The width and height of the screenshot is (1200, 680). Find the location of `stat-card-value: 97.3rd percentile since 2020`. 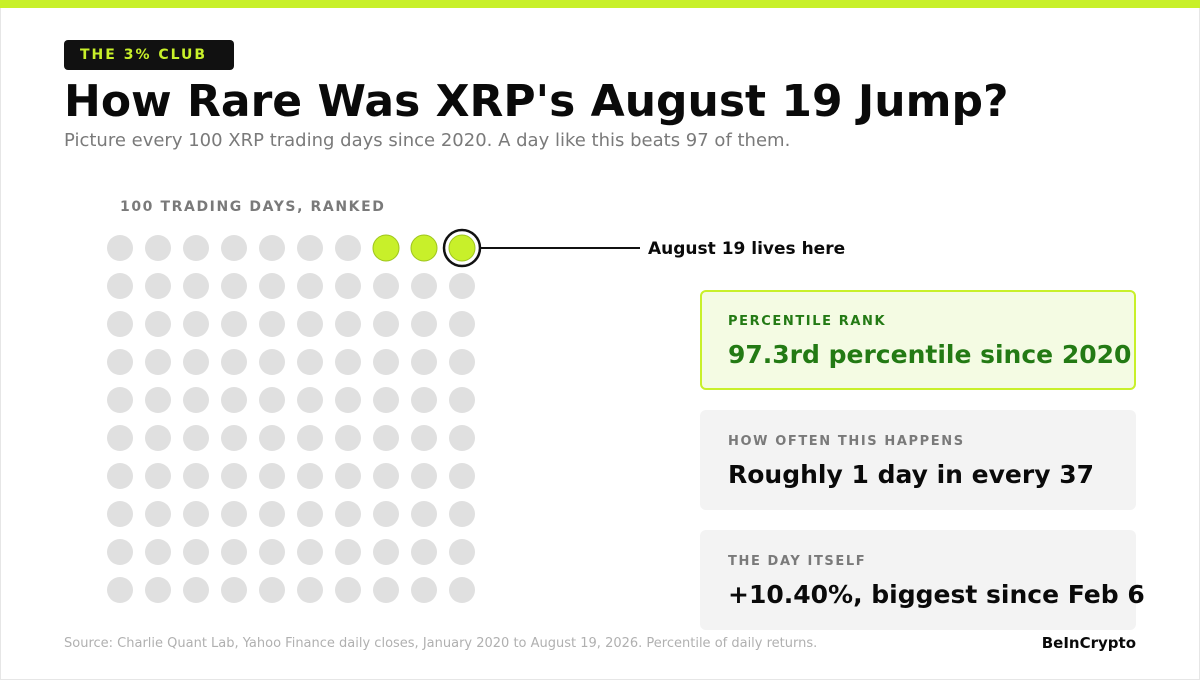

stat-card-value: 97.3rd percentile since 2020 is located at coordinates (930, 354).